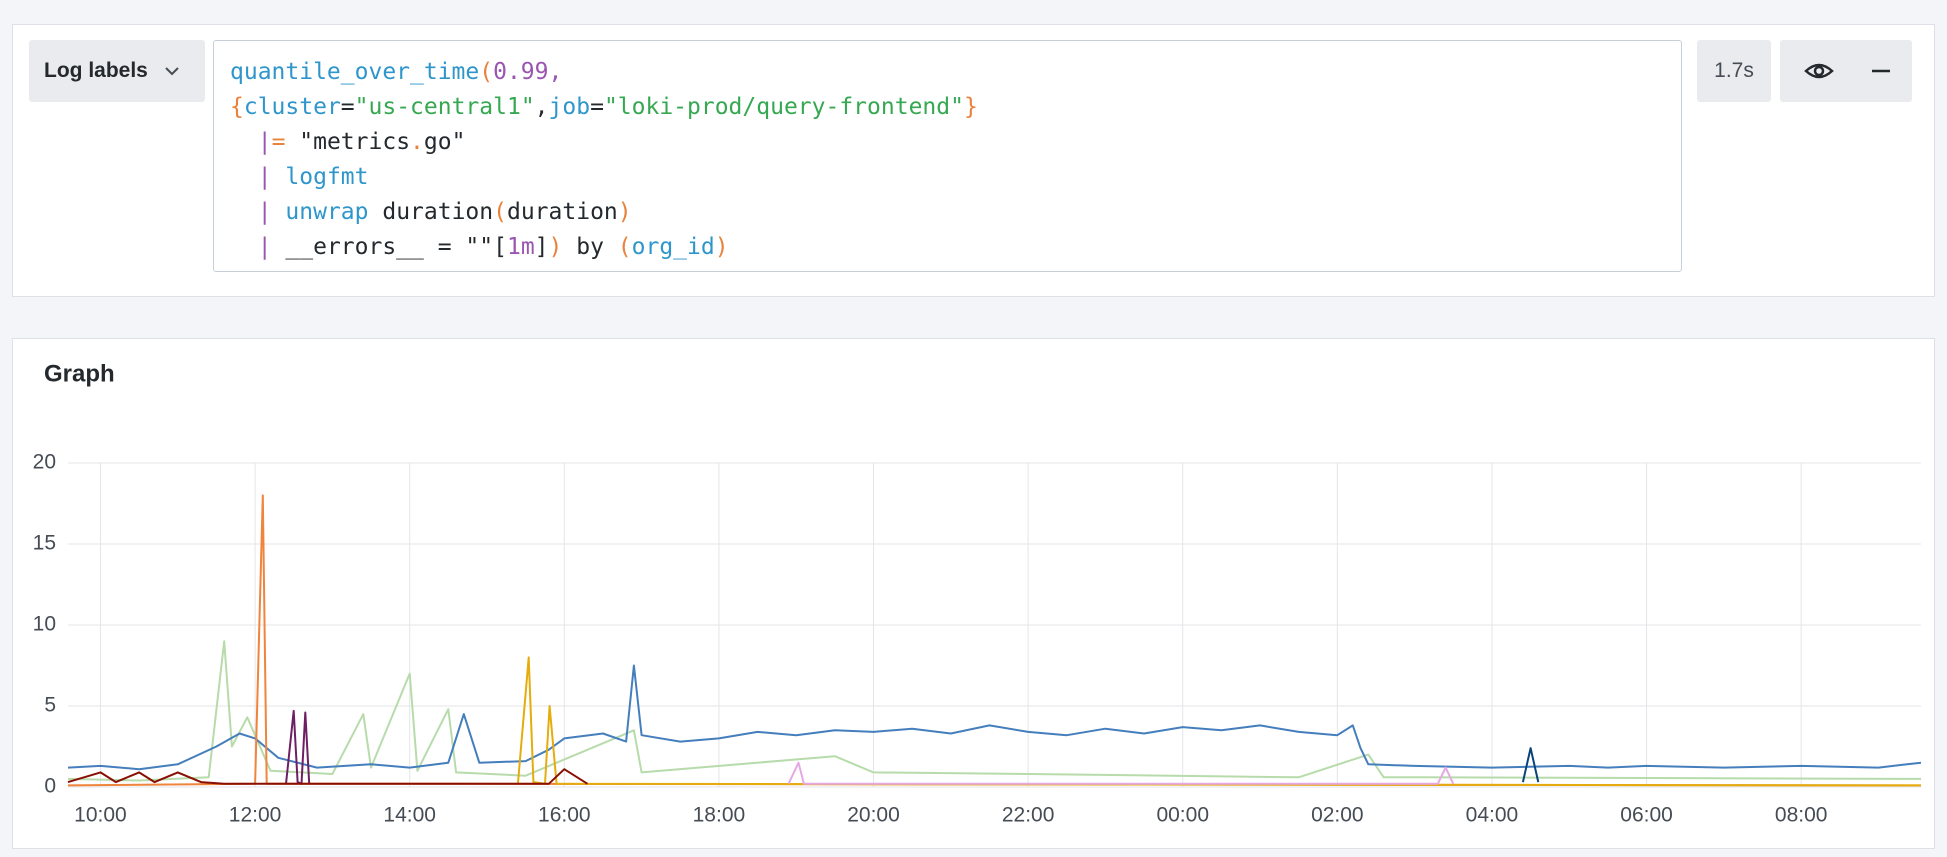 This screenshot has width=1947, height=857. What do you see at coordinates (292, 107) in the screenshot?
I see `code-token: cluster` at bounding box center [292, 107].